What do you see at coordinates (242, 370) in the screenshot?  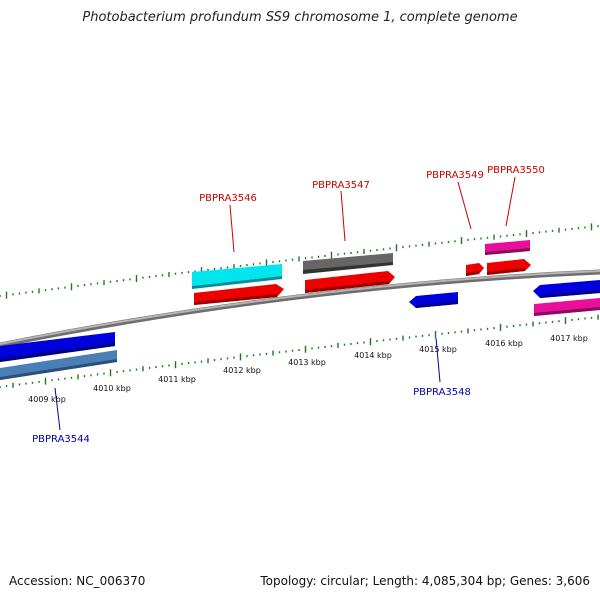 I see `scale-label: 4012 kbp` at bounding box center [242, 370].